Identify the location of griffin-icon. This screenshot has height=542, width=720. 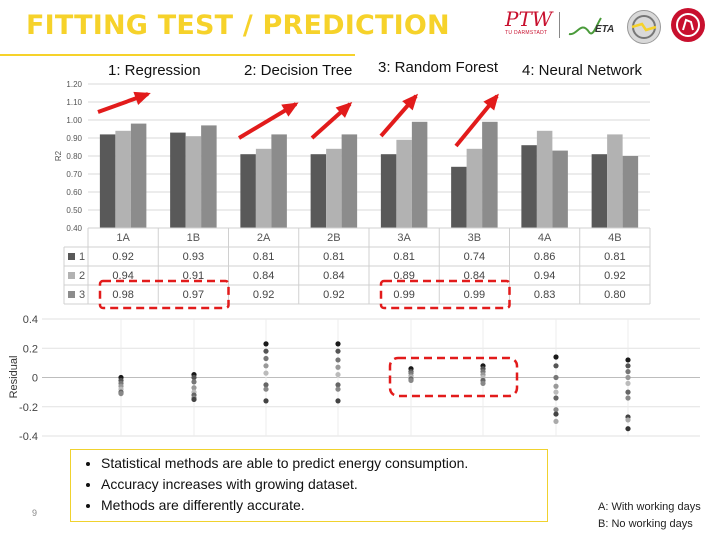
(688, 25).